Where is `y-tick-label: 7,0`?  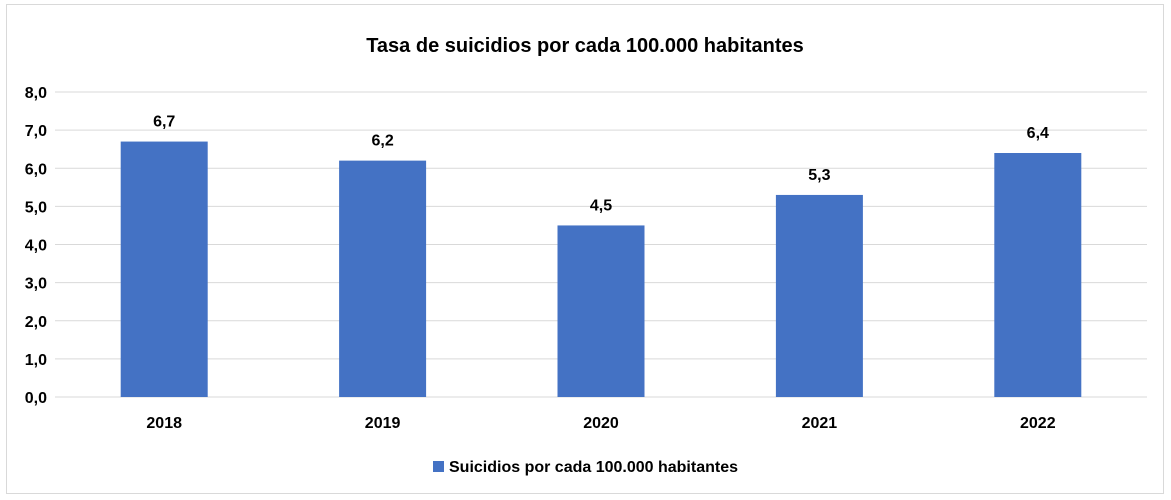
y-tick-label: 7,0 is located at coordinates (36, 131).